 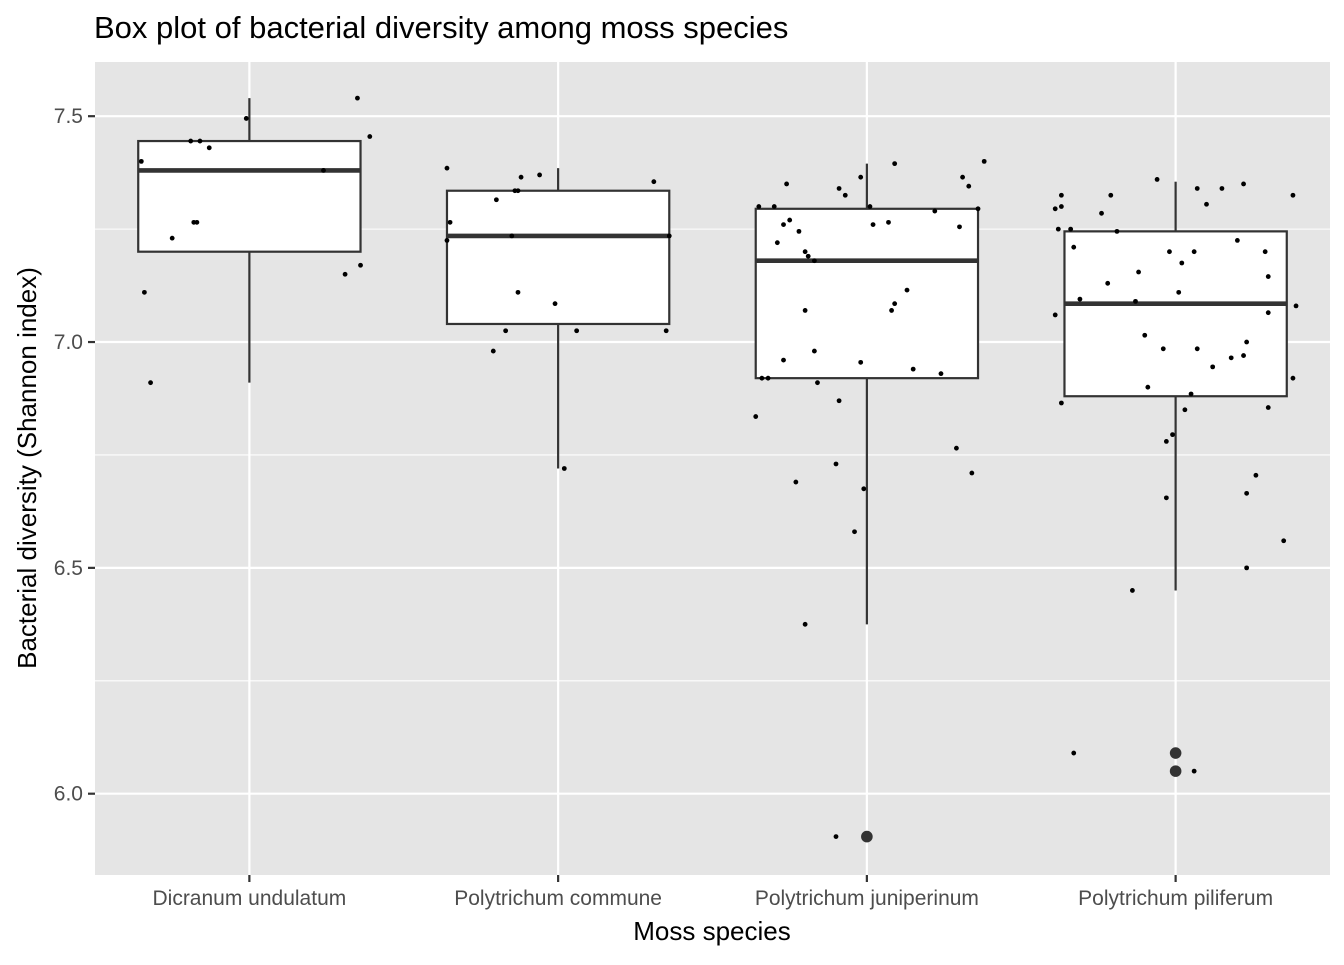 What do you see at coordinates (68, 568) in the screenshot?
I see `y-tick-label: 6.5` at bounding box center [68, 568].